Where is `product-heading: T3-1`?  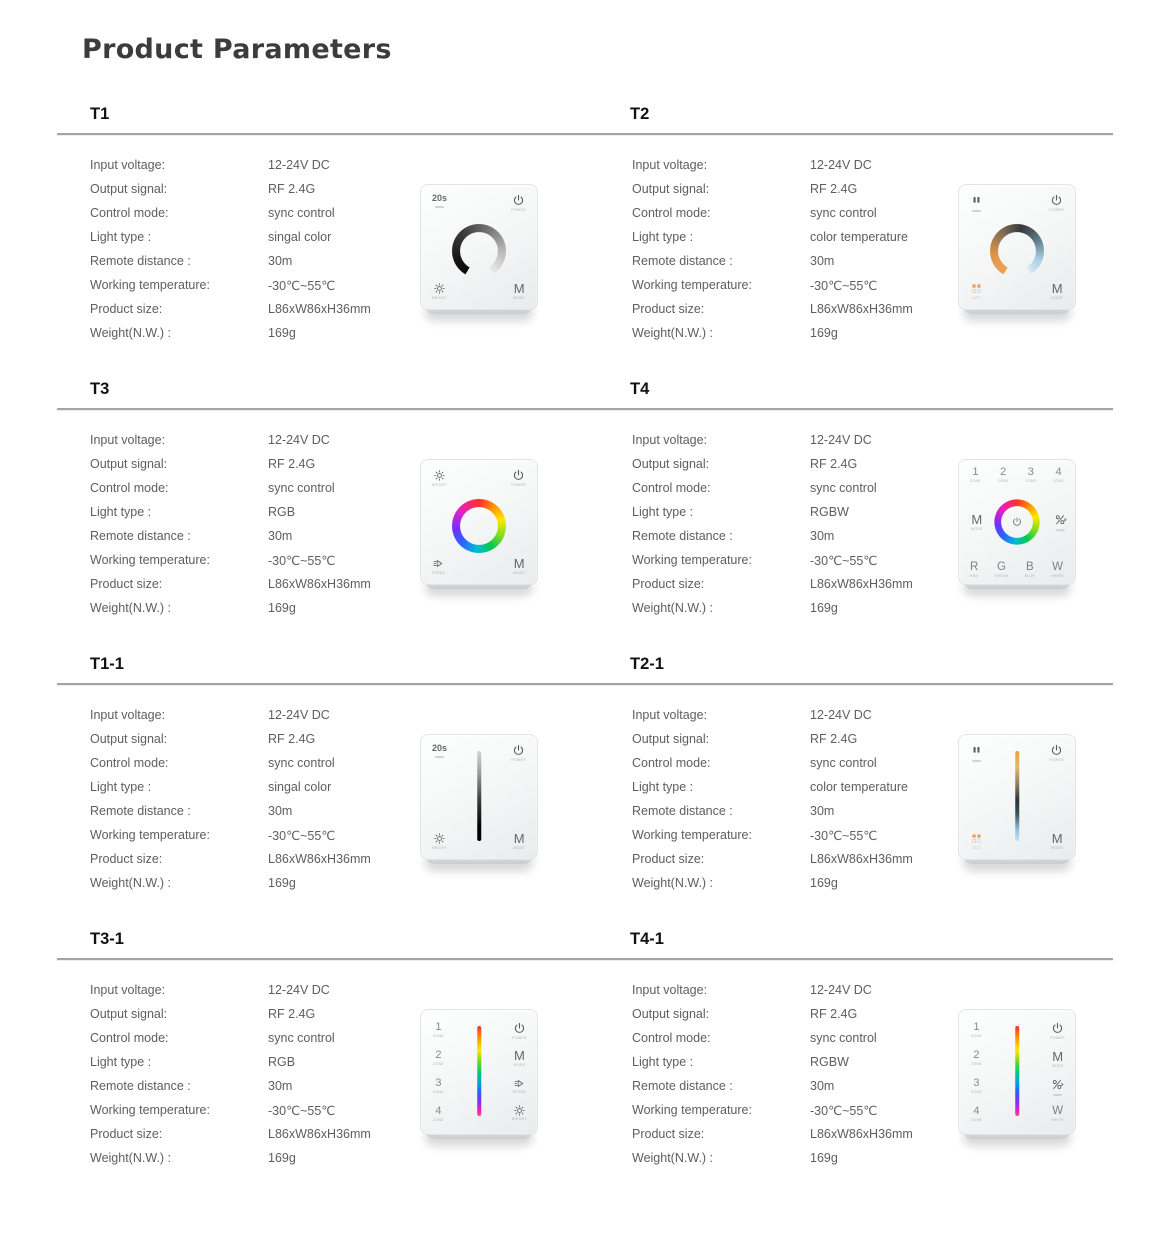 product-heading: T3-1 is located at coordinates (107, 939).